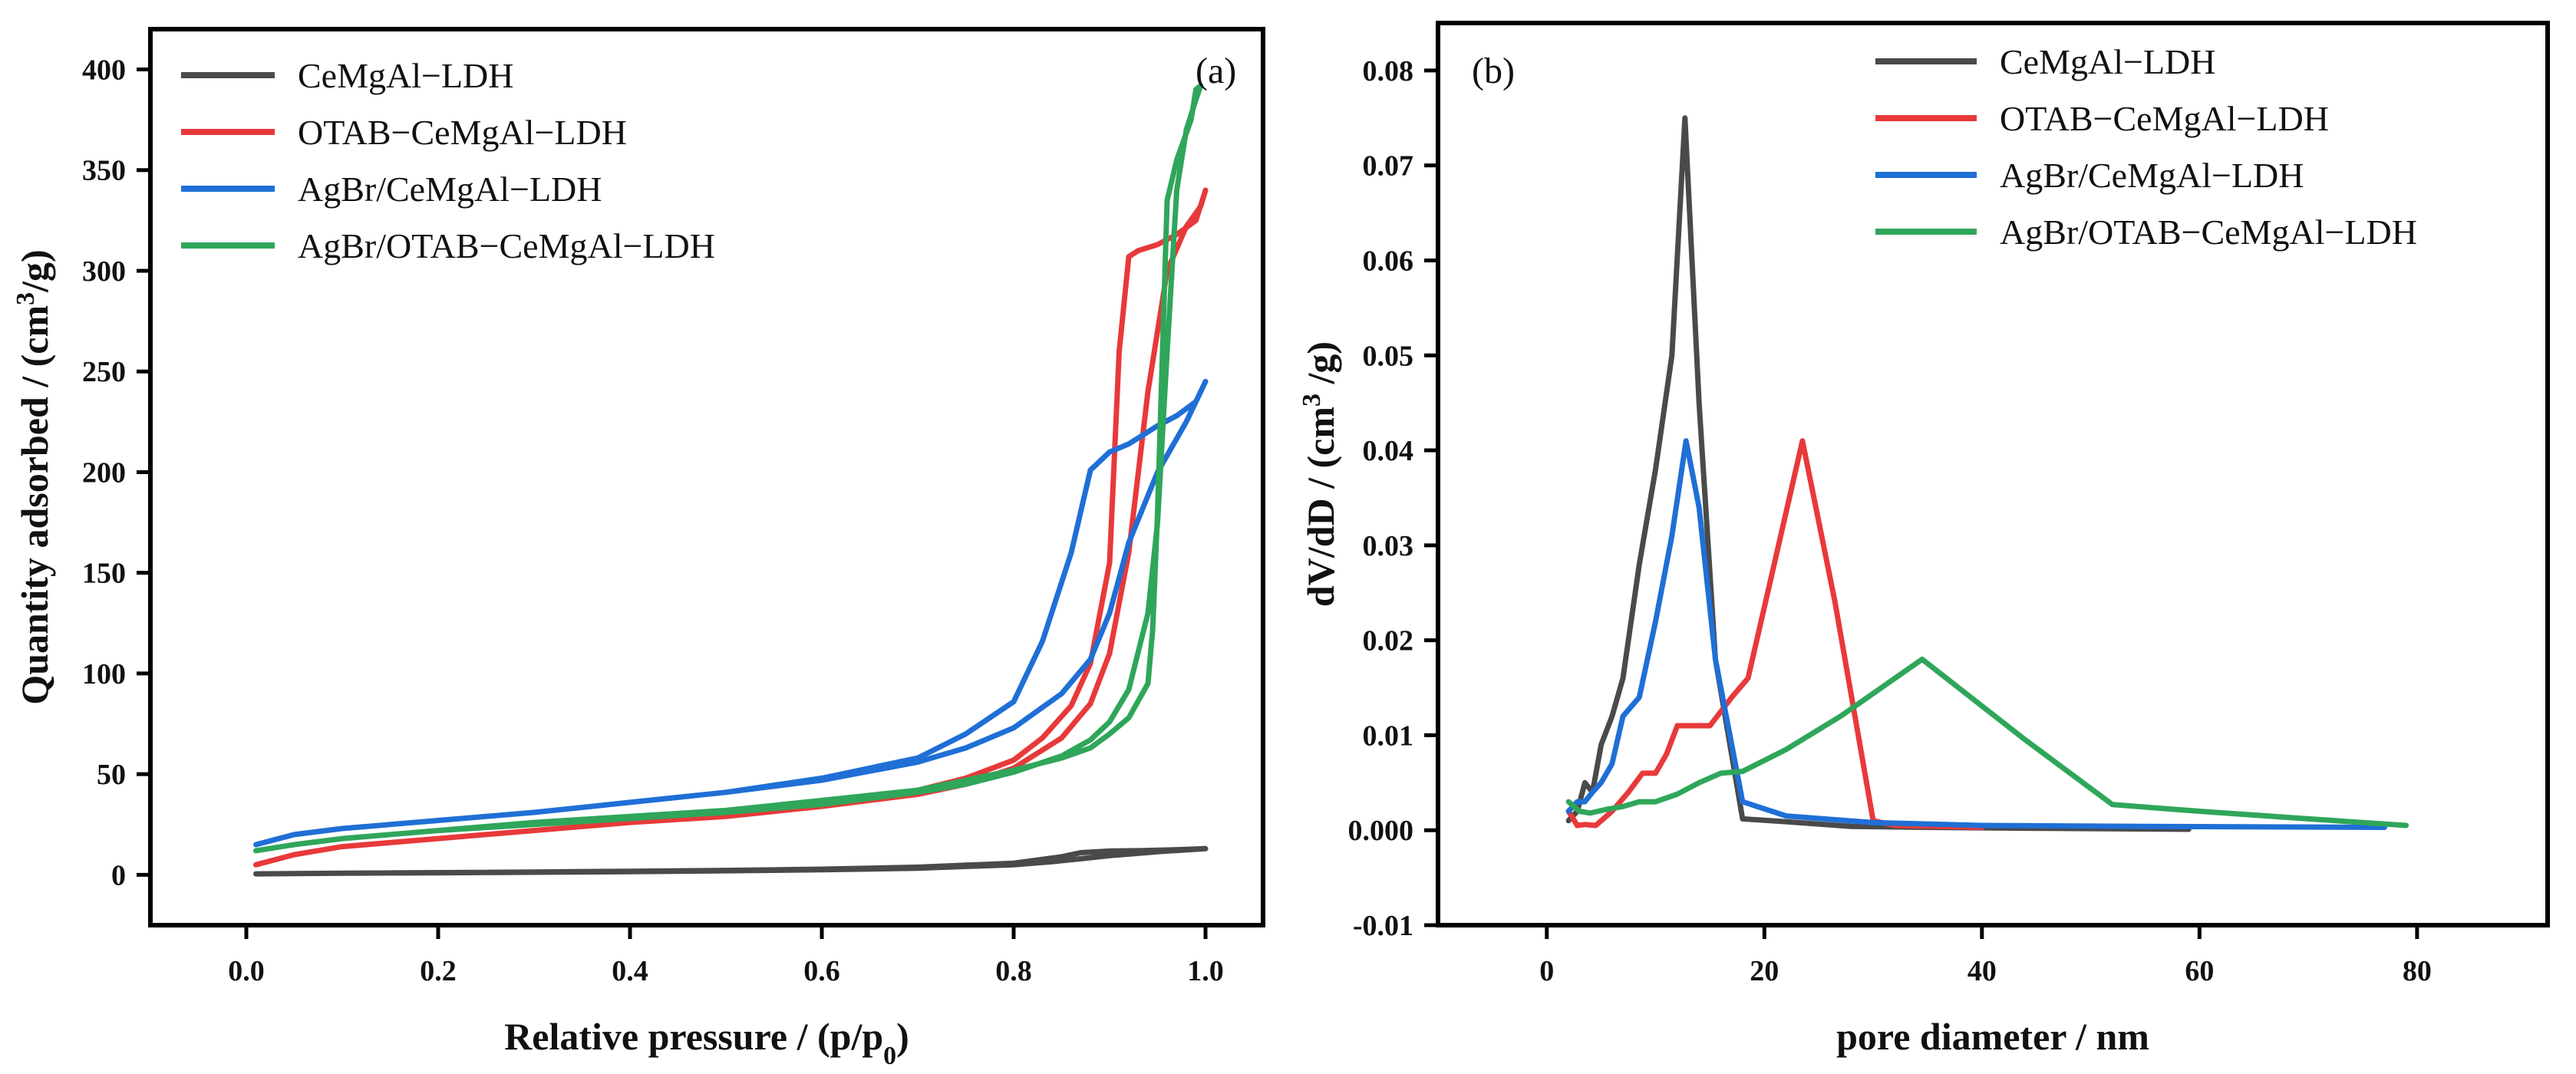 The width and height of the screenshot is (2576, 1074). I want to click on panel-a-legend-label-agbr-otab-cemgal-ldh: AgBr/OTAB−CeMgAl−LDH, so click(506, 245).